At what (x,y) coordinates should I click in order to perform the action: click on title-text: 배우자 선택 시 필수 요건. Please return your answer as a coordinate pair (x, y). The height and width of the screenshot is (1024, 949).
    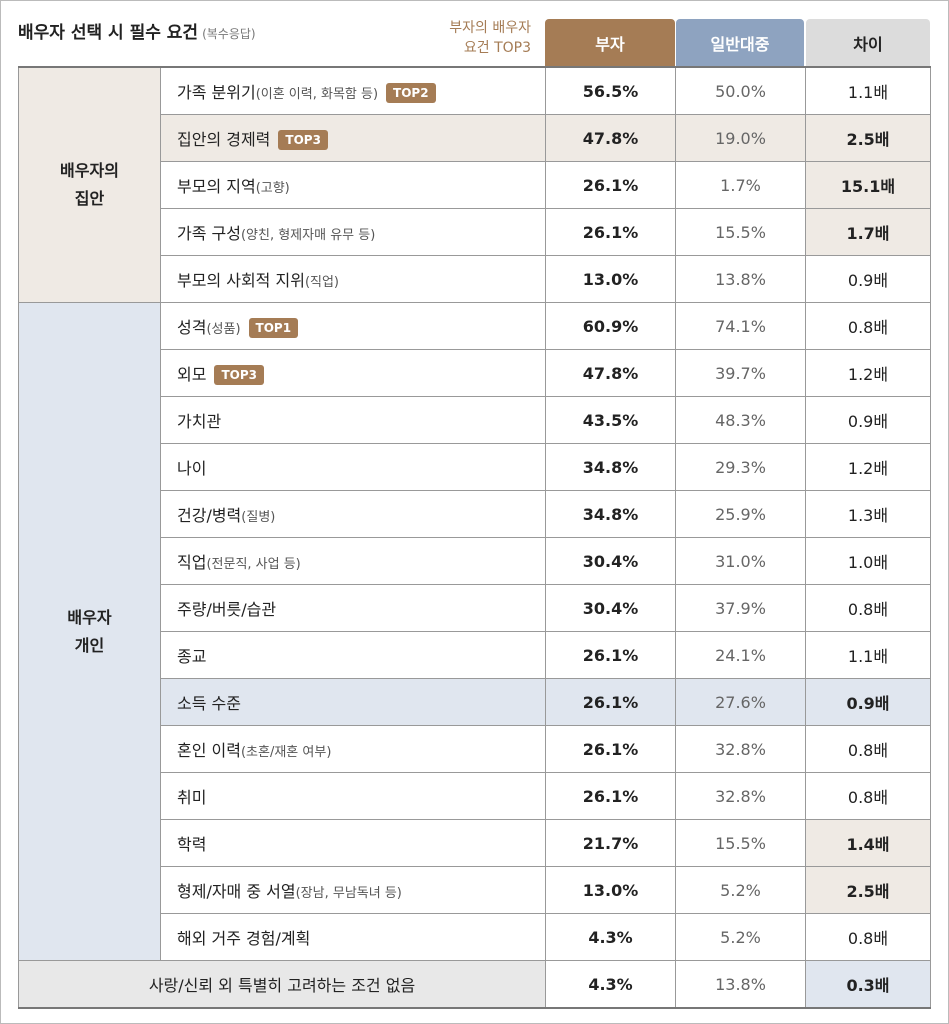
    Looking at the image, I should click on (108, 33).